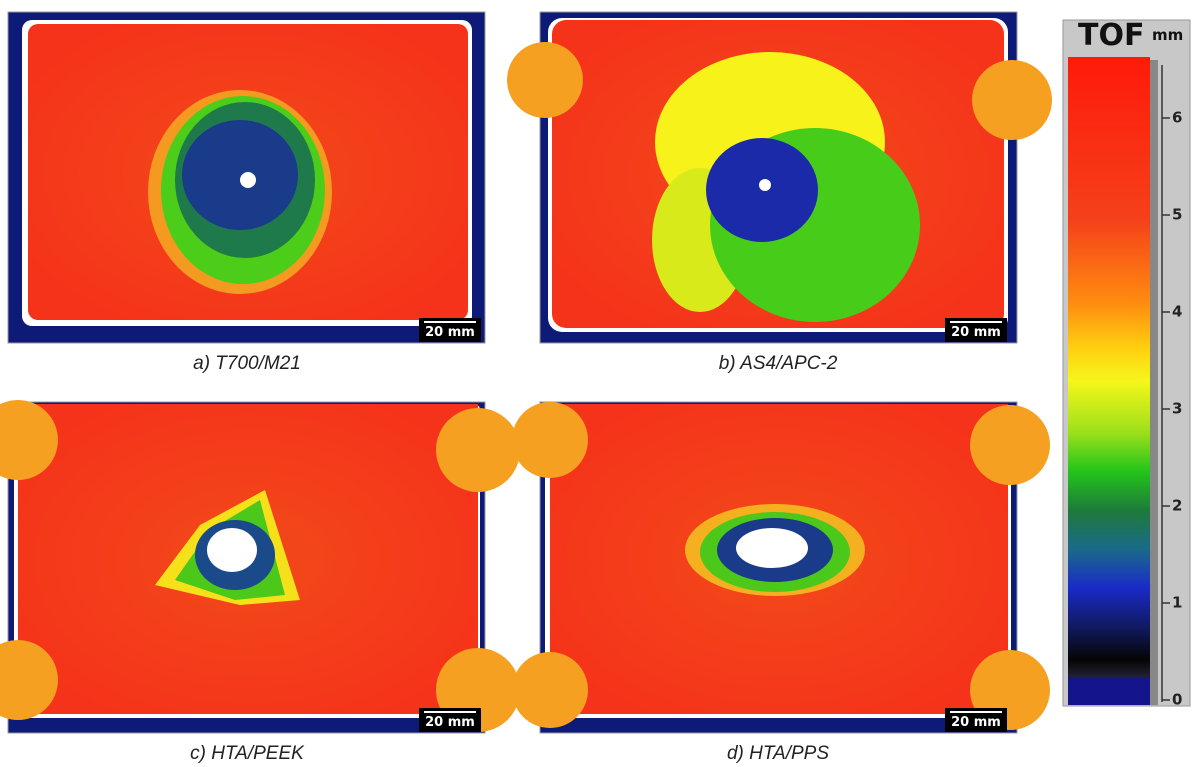  I want to click on tick-label: 5, so click(1177, 215).